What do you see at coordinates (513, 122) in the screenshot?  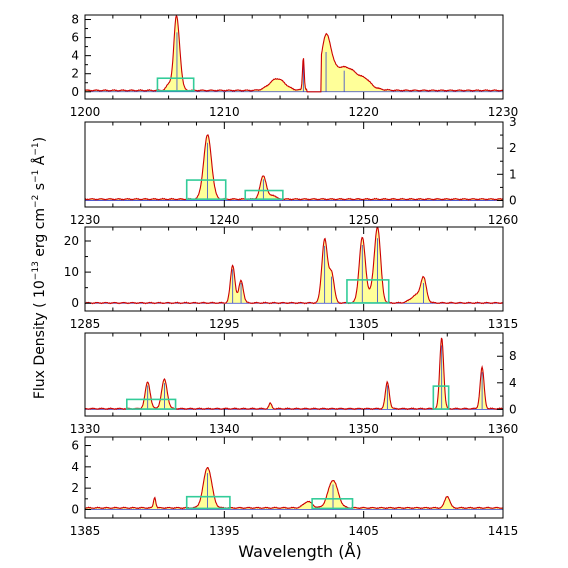 I see `y-tick-label: 3` at bounding box center [513, 122].